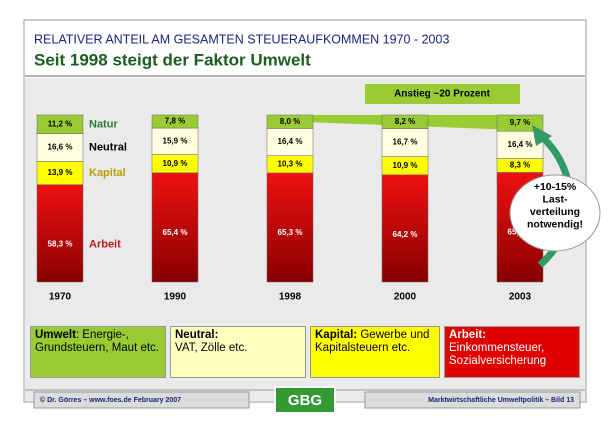  What do you see at coordinates (105, 245) in the screenshot?
I see `series-name: Arbeit` at bounding box center [105, 245].